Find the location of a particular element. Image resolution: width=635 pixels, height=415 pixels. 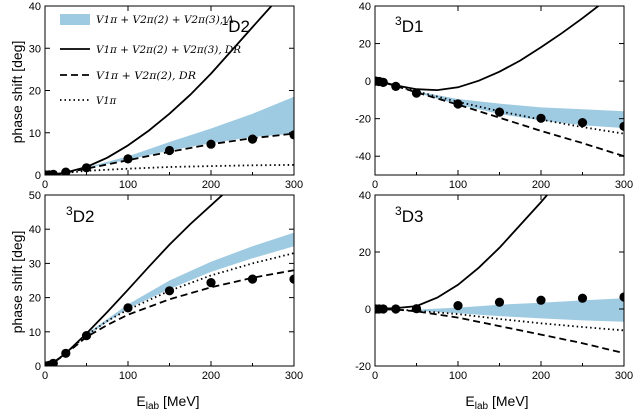

legend-entry-solid: V1π + V2π(2) + V2π(3), DR is located at coordinates (168, 50).